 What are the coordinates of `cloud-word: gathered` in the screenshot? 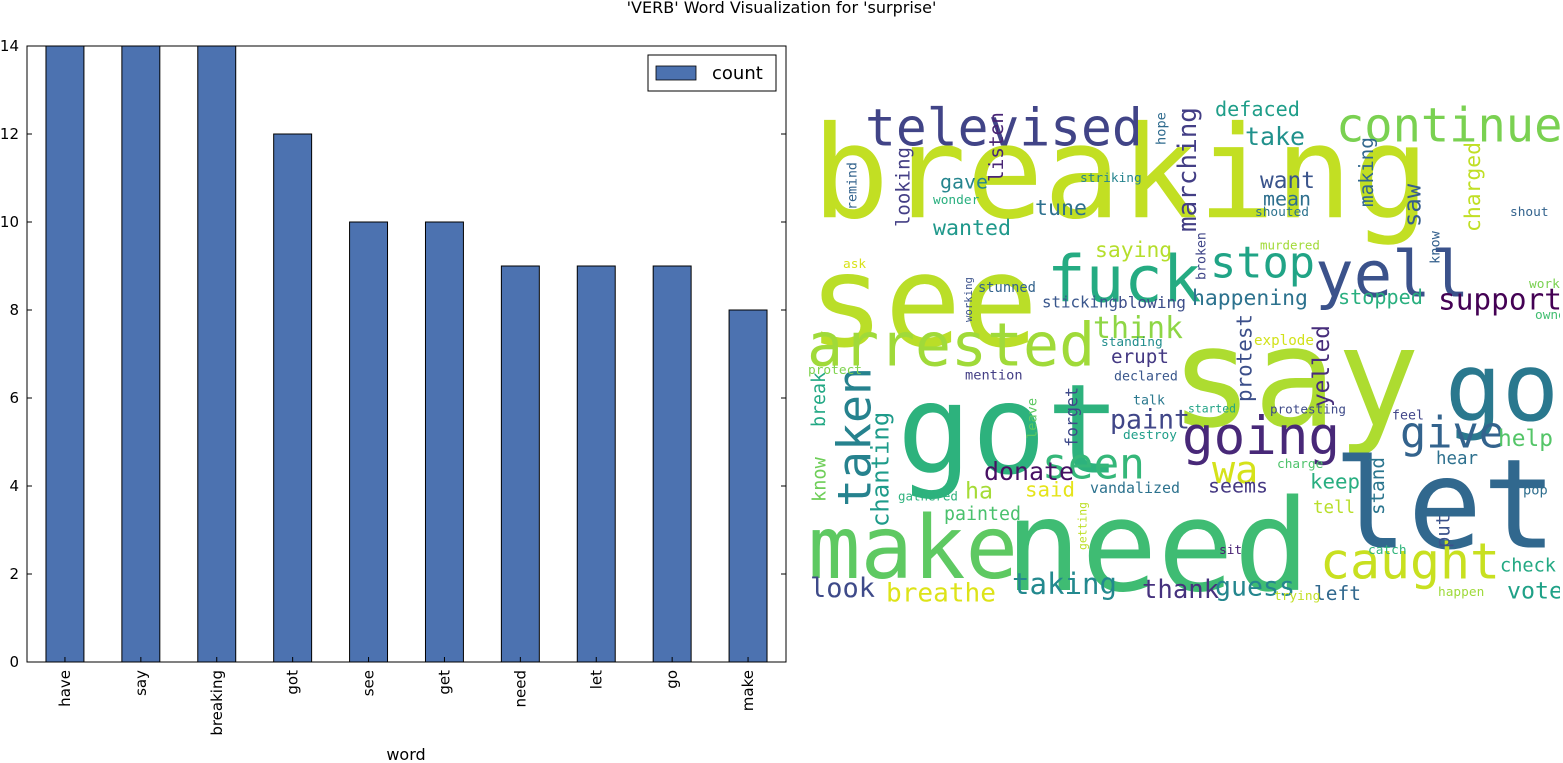 It's located at (928, 496).